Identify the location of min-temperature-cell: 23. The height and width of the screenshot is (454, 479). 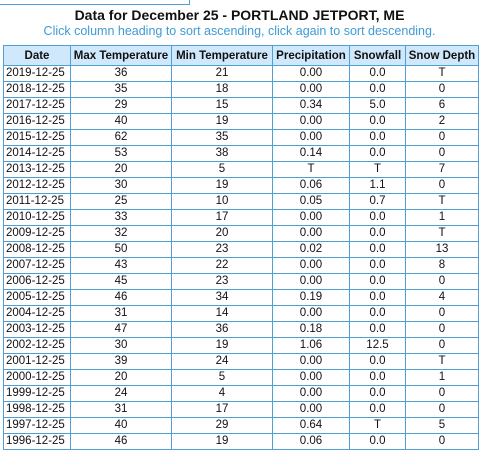
(222, 281).